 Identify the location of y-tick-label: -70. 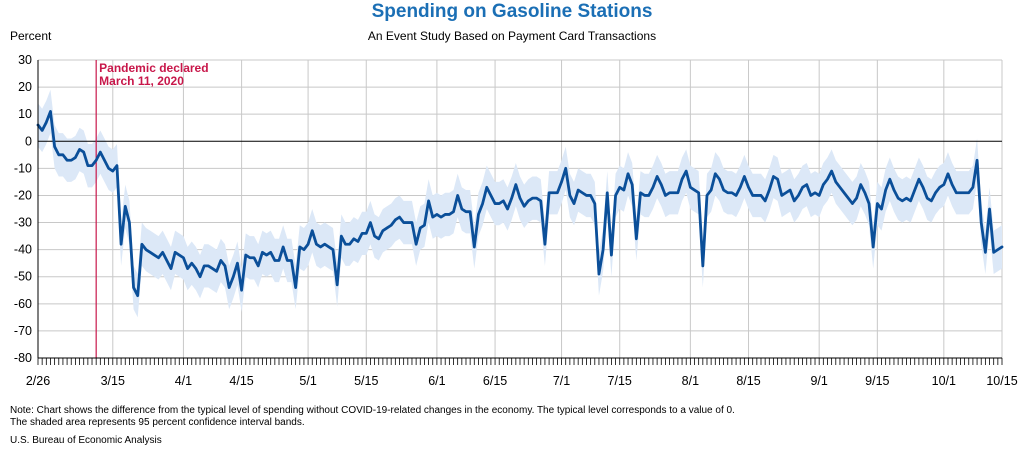
(23, 331).